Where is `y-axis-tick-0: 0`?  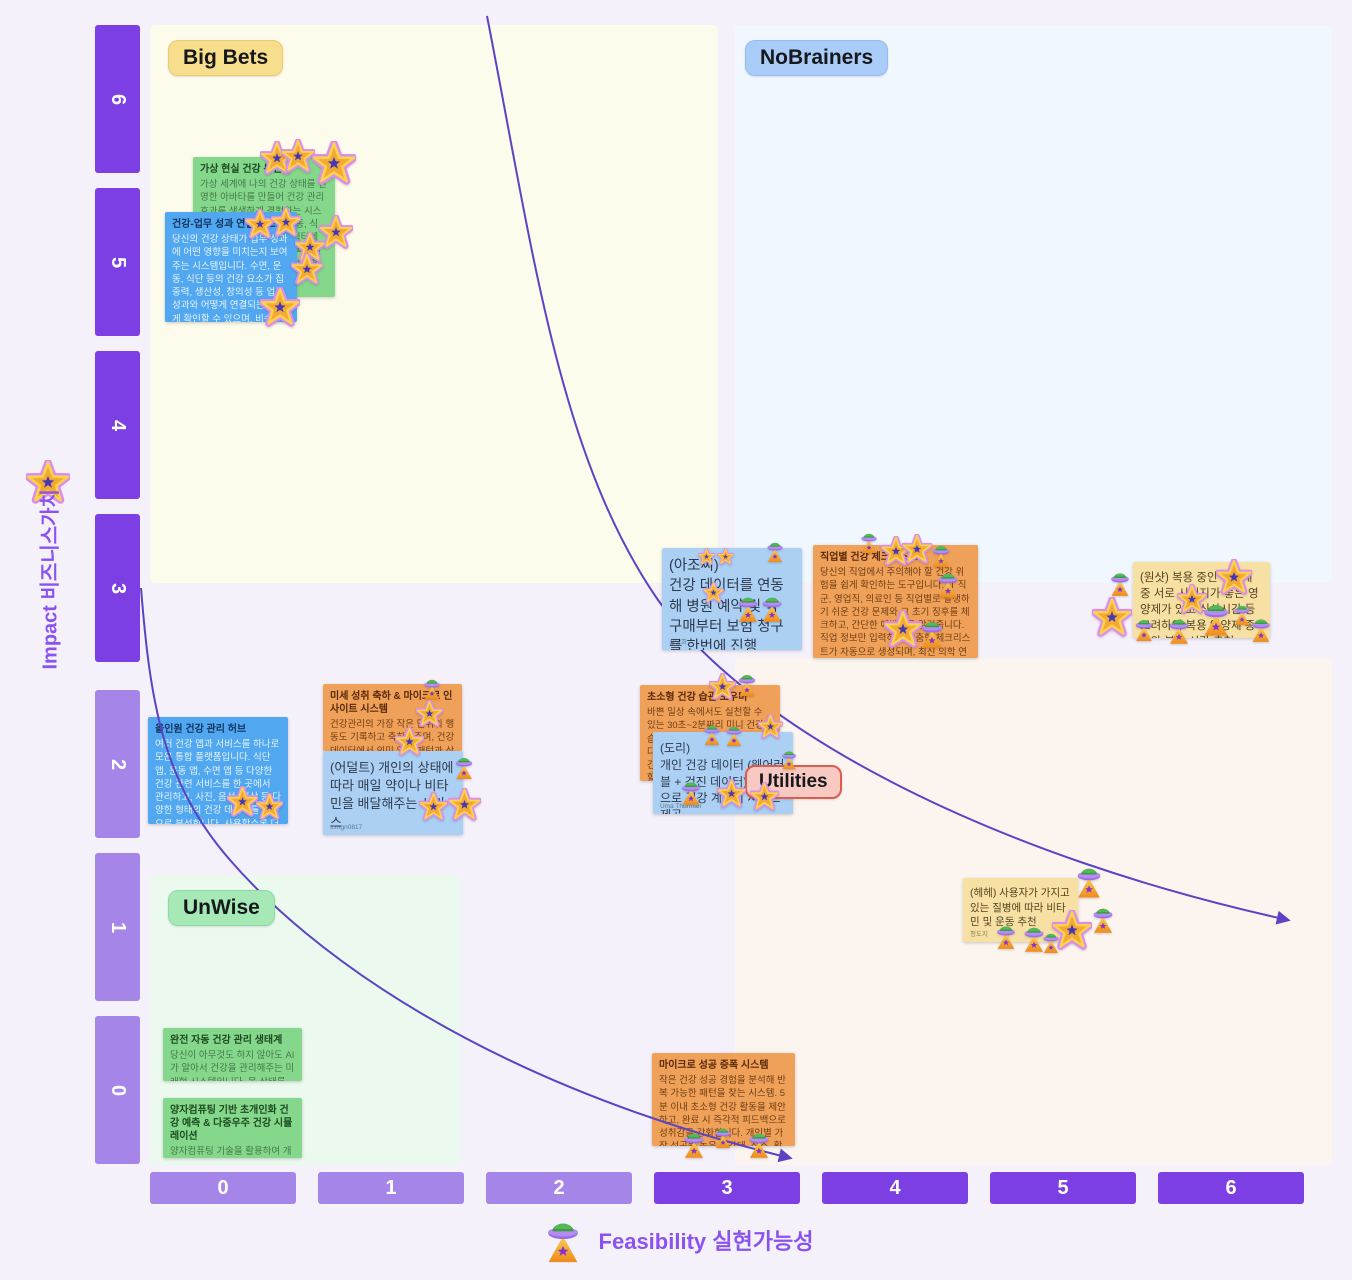
y-axis-tick-0: 0 is located at coordinates (117, 1090).